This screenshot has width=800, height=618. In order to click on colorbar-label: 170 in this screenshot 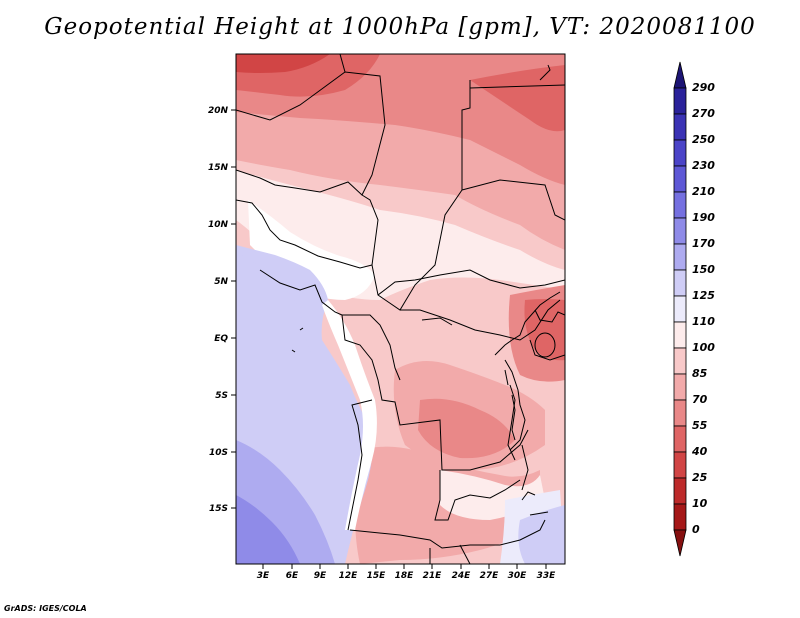, I will do `click(703, 243)`.